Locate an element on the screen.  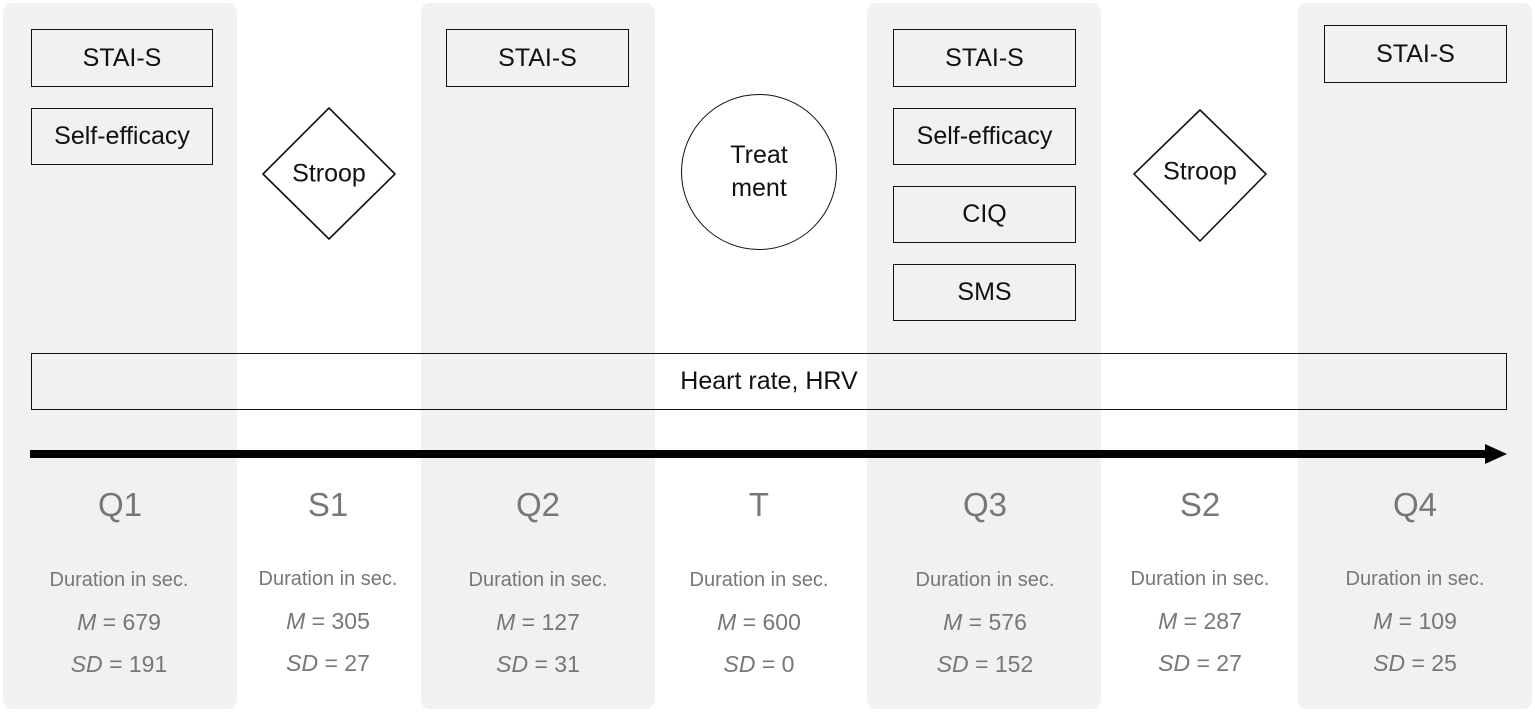
sd-value: SD = 152 is located at coordinates (985, 664).